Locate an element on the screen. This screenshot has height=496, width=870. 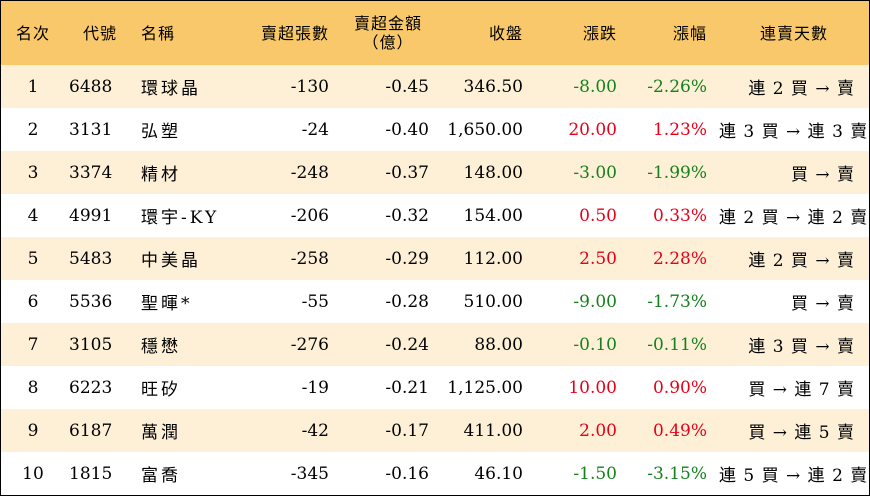
header-net-sell-amount-line2: （億） is located at coordinates (388, 42).